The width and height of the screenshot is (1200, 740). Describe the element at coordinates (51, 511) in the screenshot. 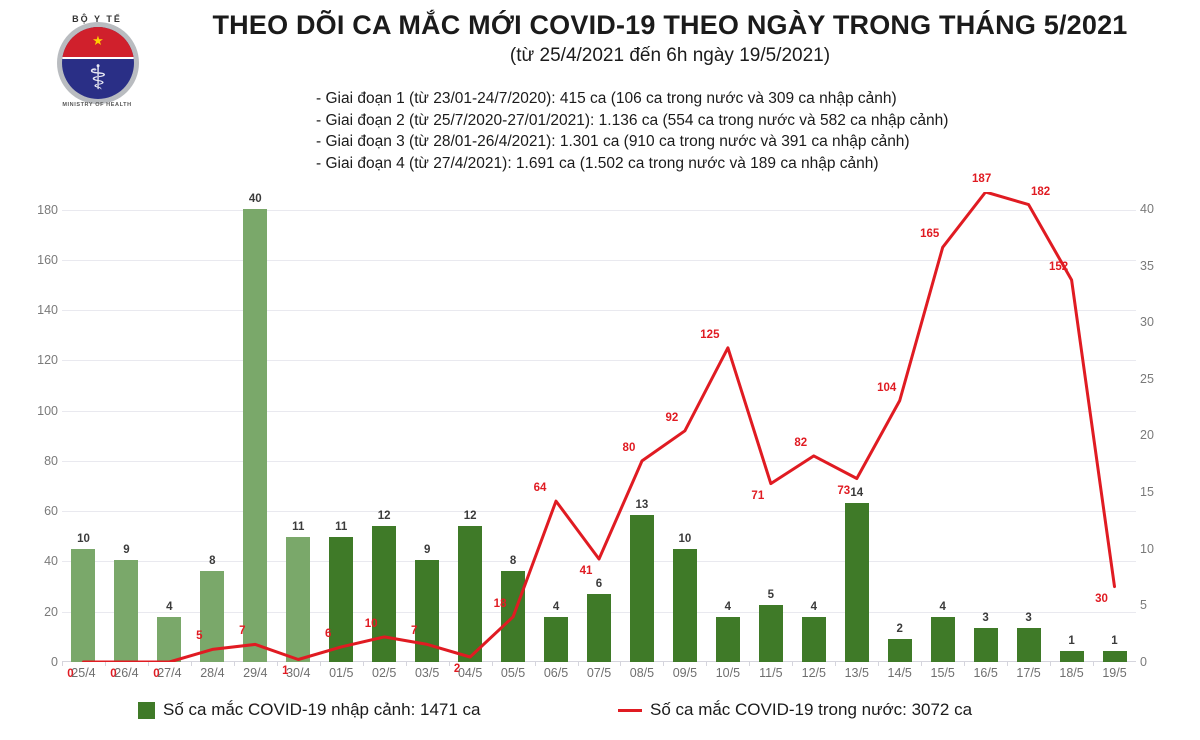

I see `y-tick-left: 60` at that location.